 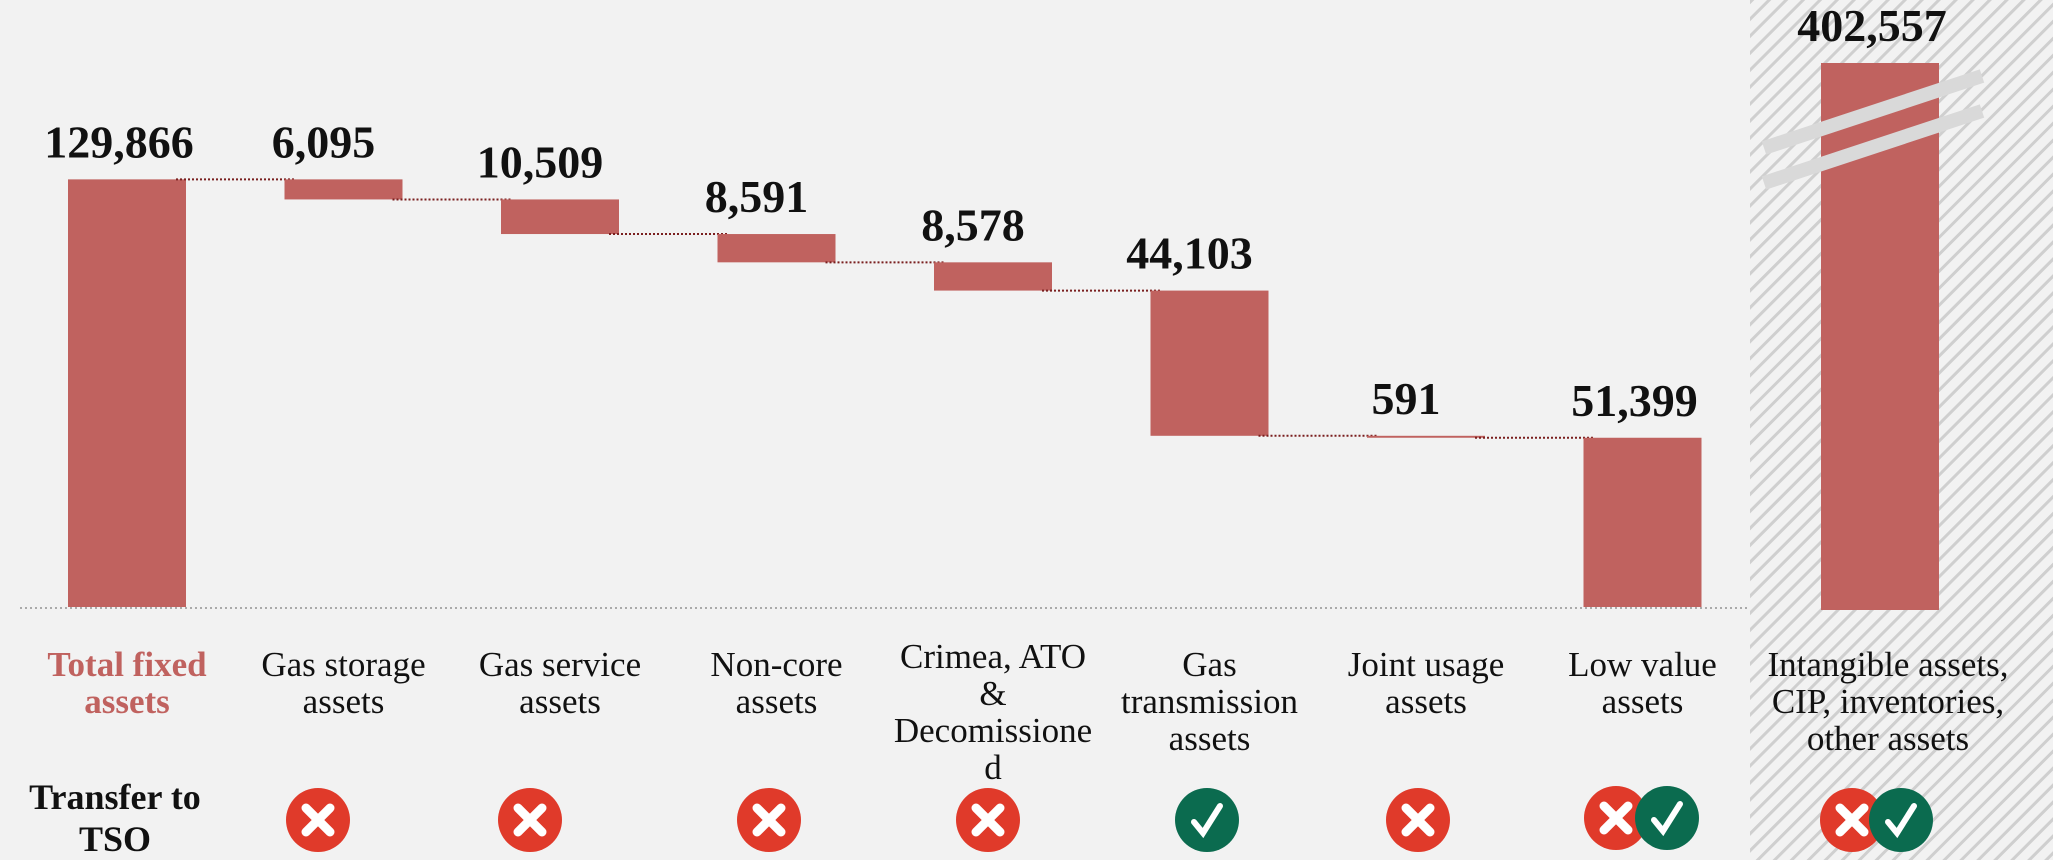 I want to click on category-label: Gas service assets, so click(x=560, y=683).